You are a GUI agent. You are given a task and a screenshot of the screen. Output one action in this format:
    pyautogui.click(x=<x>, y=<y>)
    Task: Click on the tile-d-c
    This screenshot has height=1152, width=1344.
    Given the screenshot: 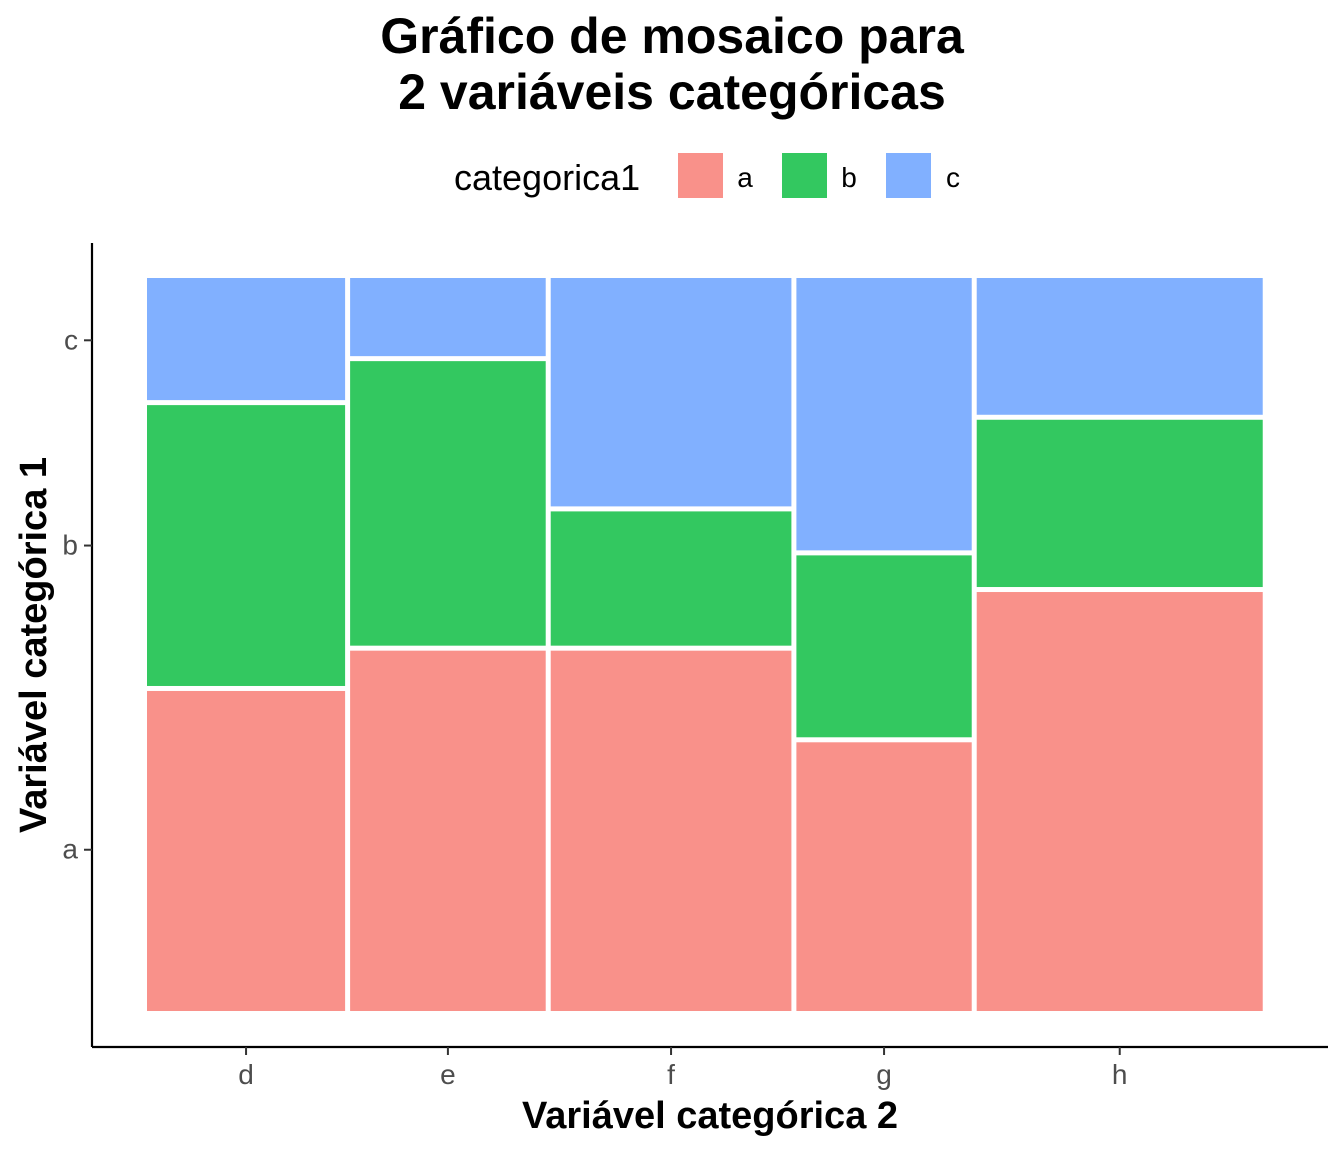 What is the action you would take?
    pyautogui.click(x=246, y=339)
    